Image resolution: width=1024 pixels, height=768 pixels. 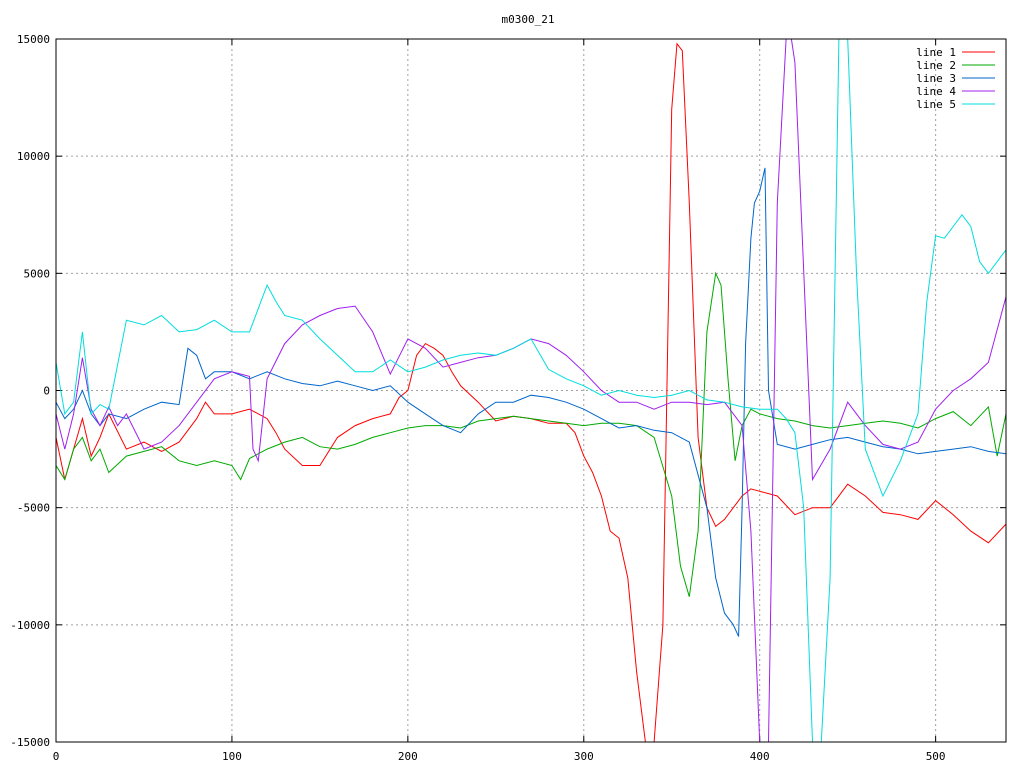 I want to click on x-tick-label: 0, so click(x=56, y=756).